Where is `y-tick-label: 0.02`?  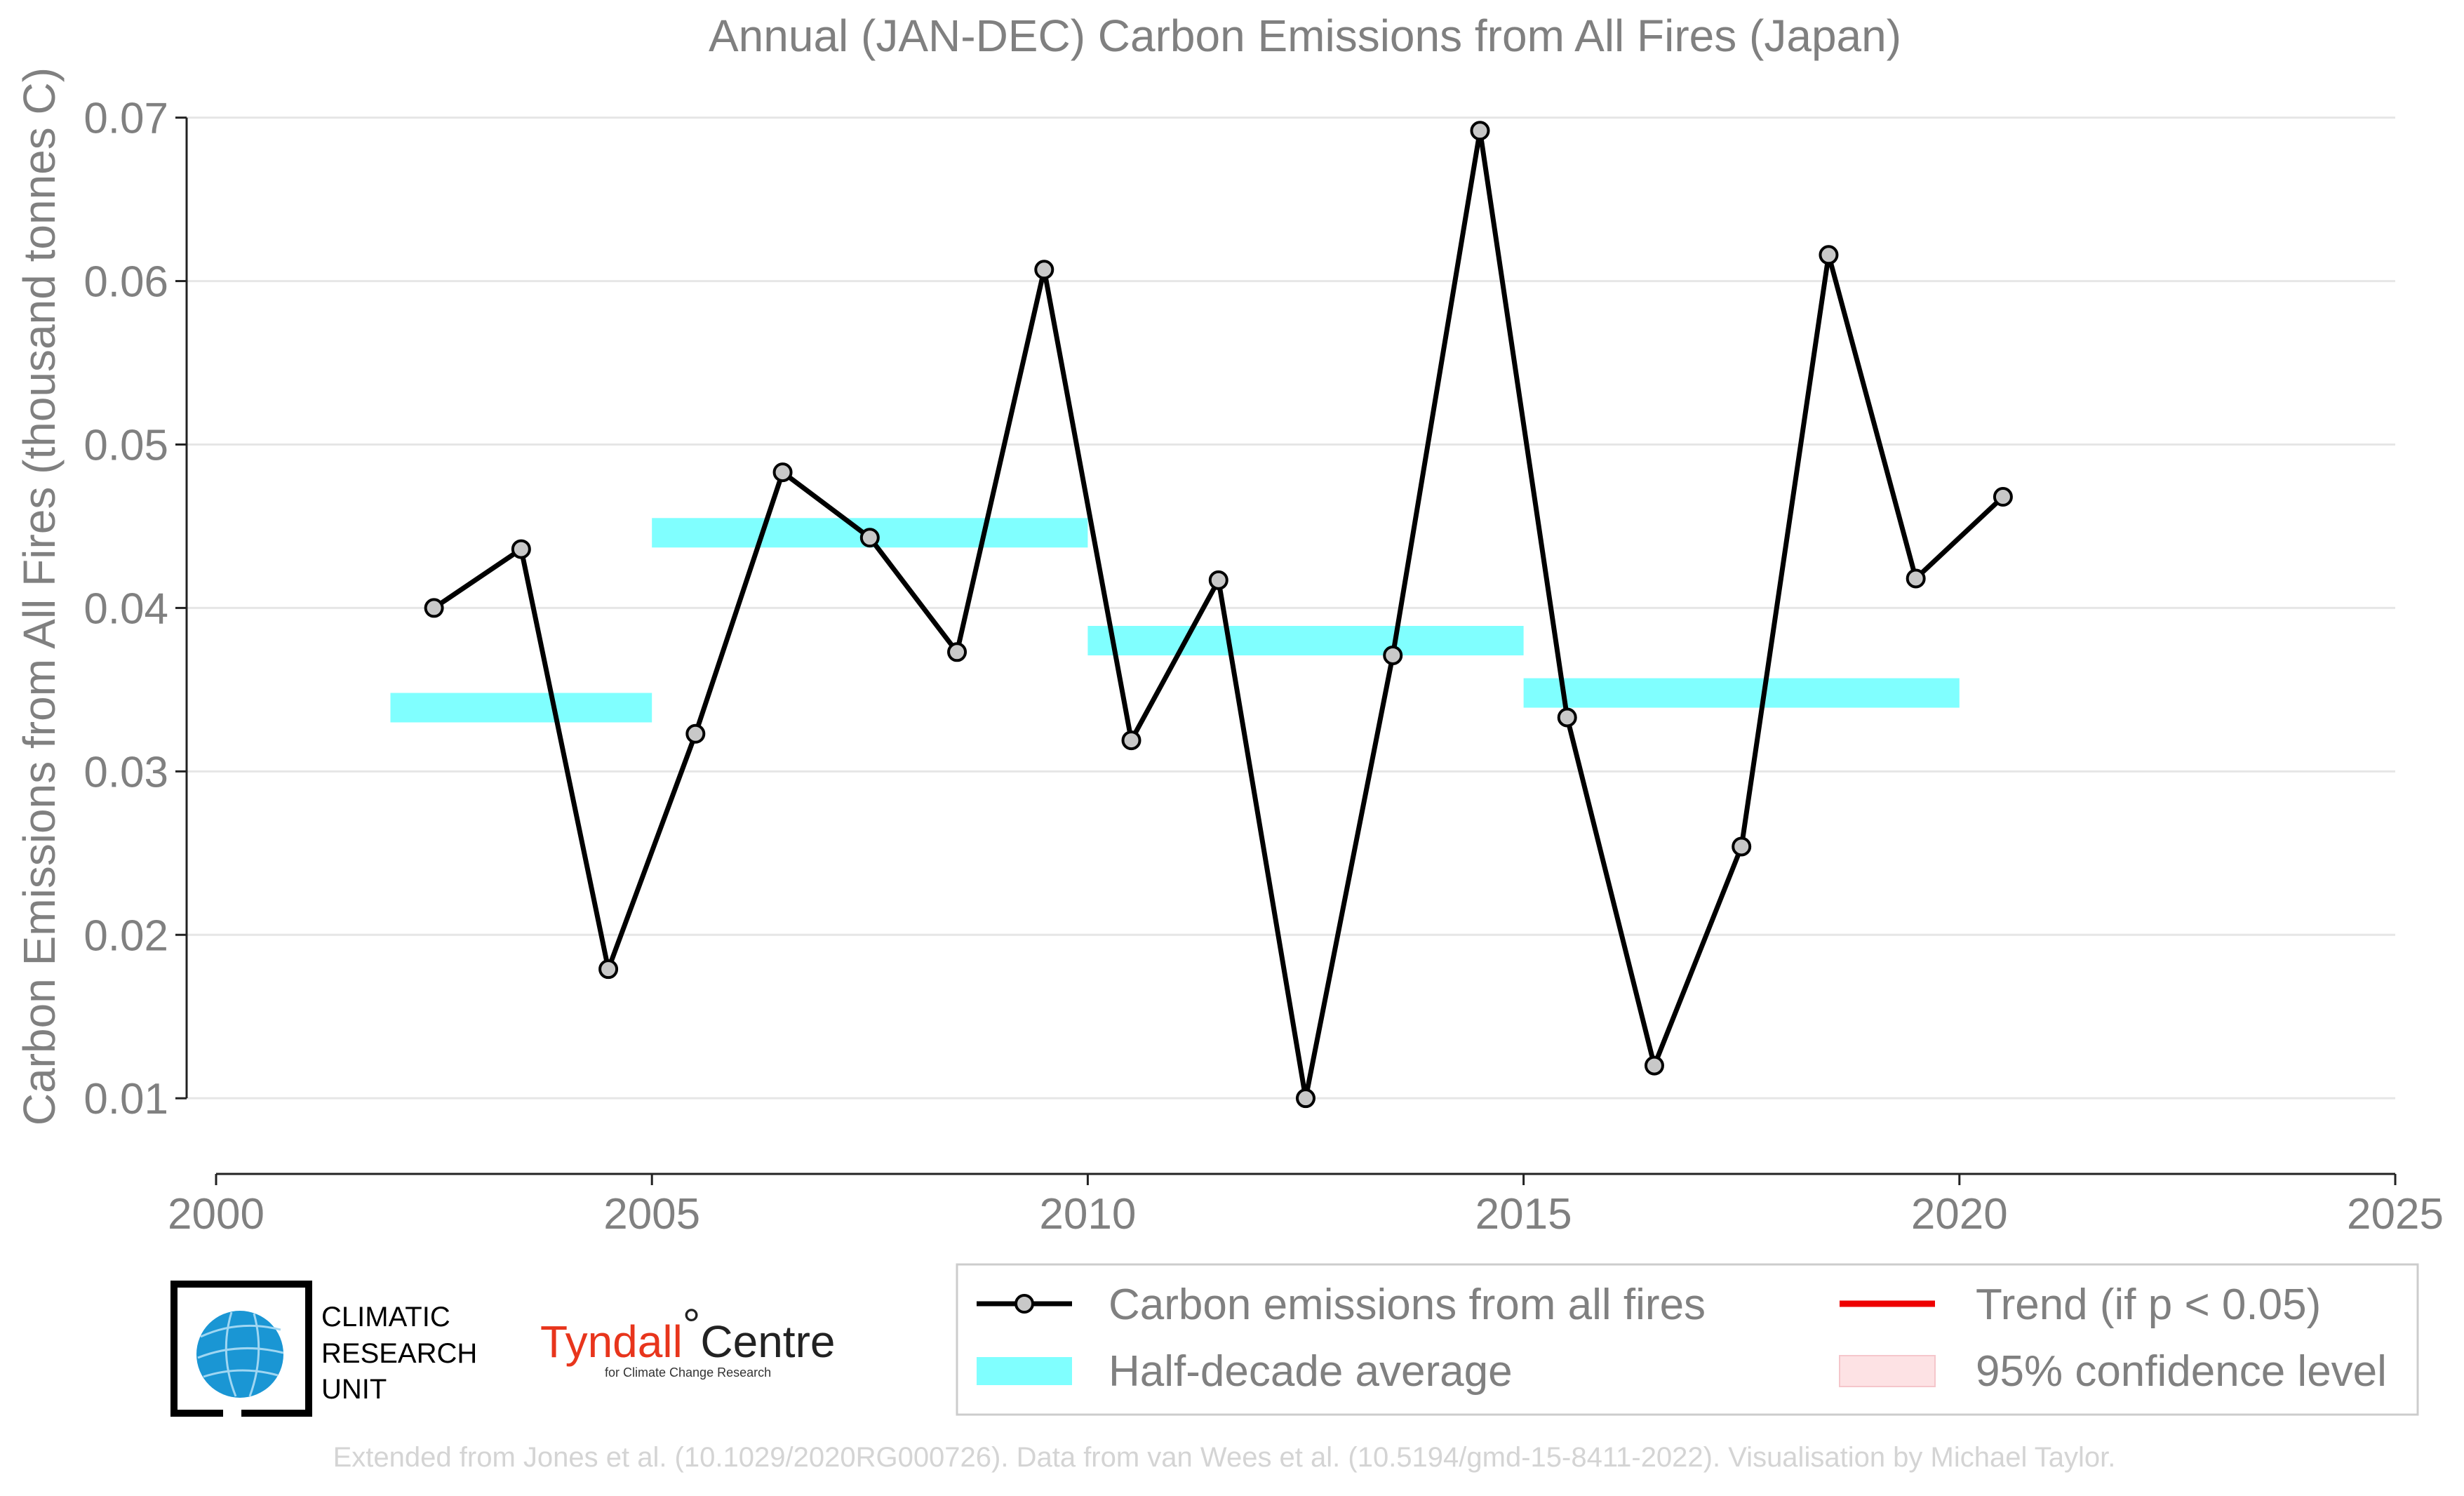
y-tick-label: 0.02 is located at coordinates (125, 936).